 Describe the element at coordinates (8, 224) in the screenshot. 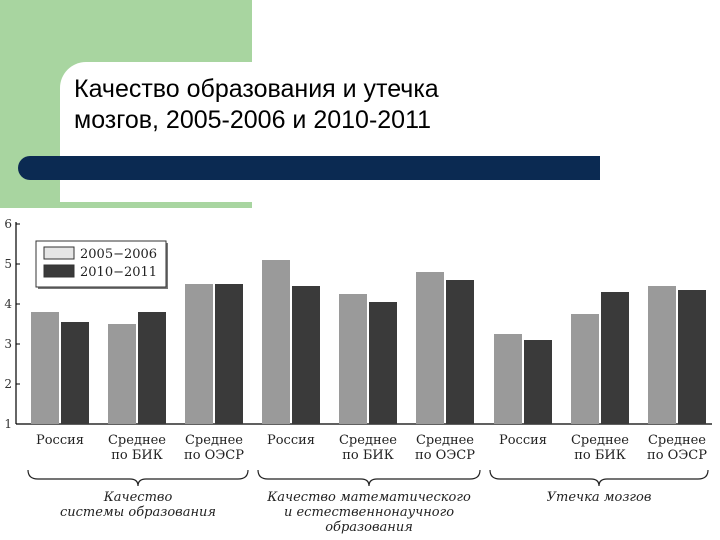

I see `y-tick-label: 6` at that location.